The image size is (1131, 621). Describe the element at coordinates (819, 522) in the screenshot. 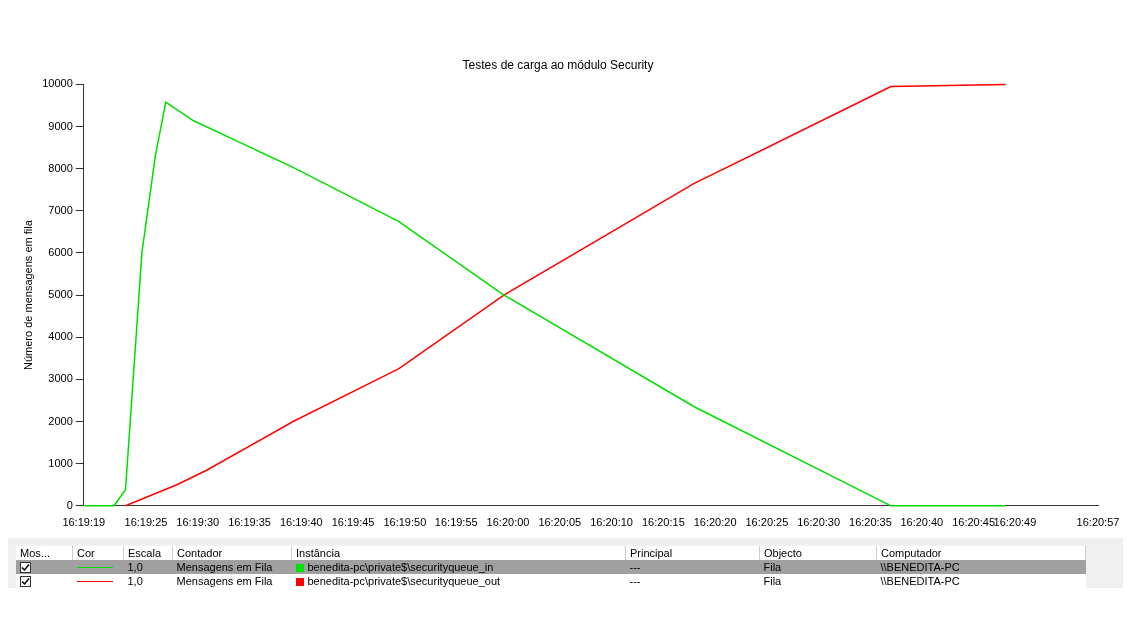

I see `x-tick-label: 16:20:30` at that location.